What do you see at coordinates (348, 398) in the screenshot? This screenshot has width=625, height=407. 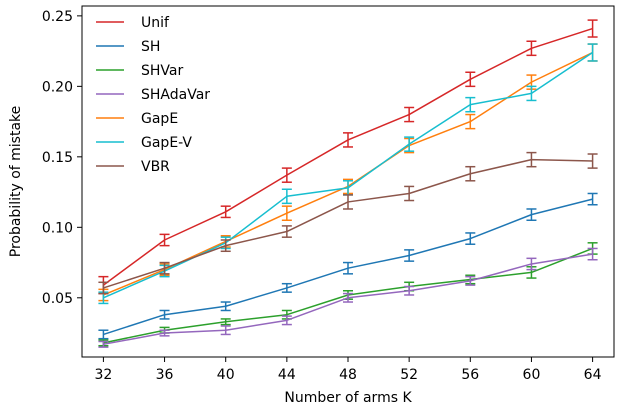 I see `x-axis-title: Number of arms K` at bounding box center [348, 398].